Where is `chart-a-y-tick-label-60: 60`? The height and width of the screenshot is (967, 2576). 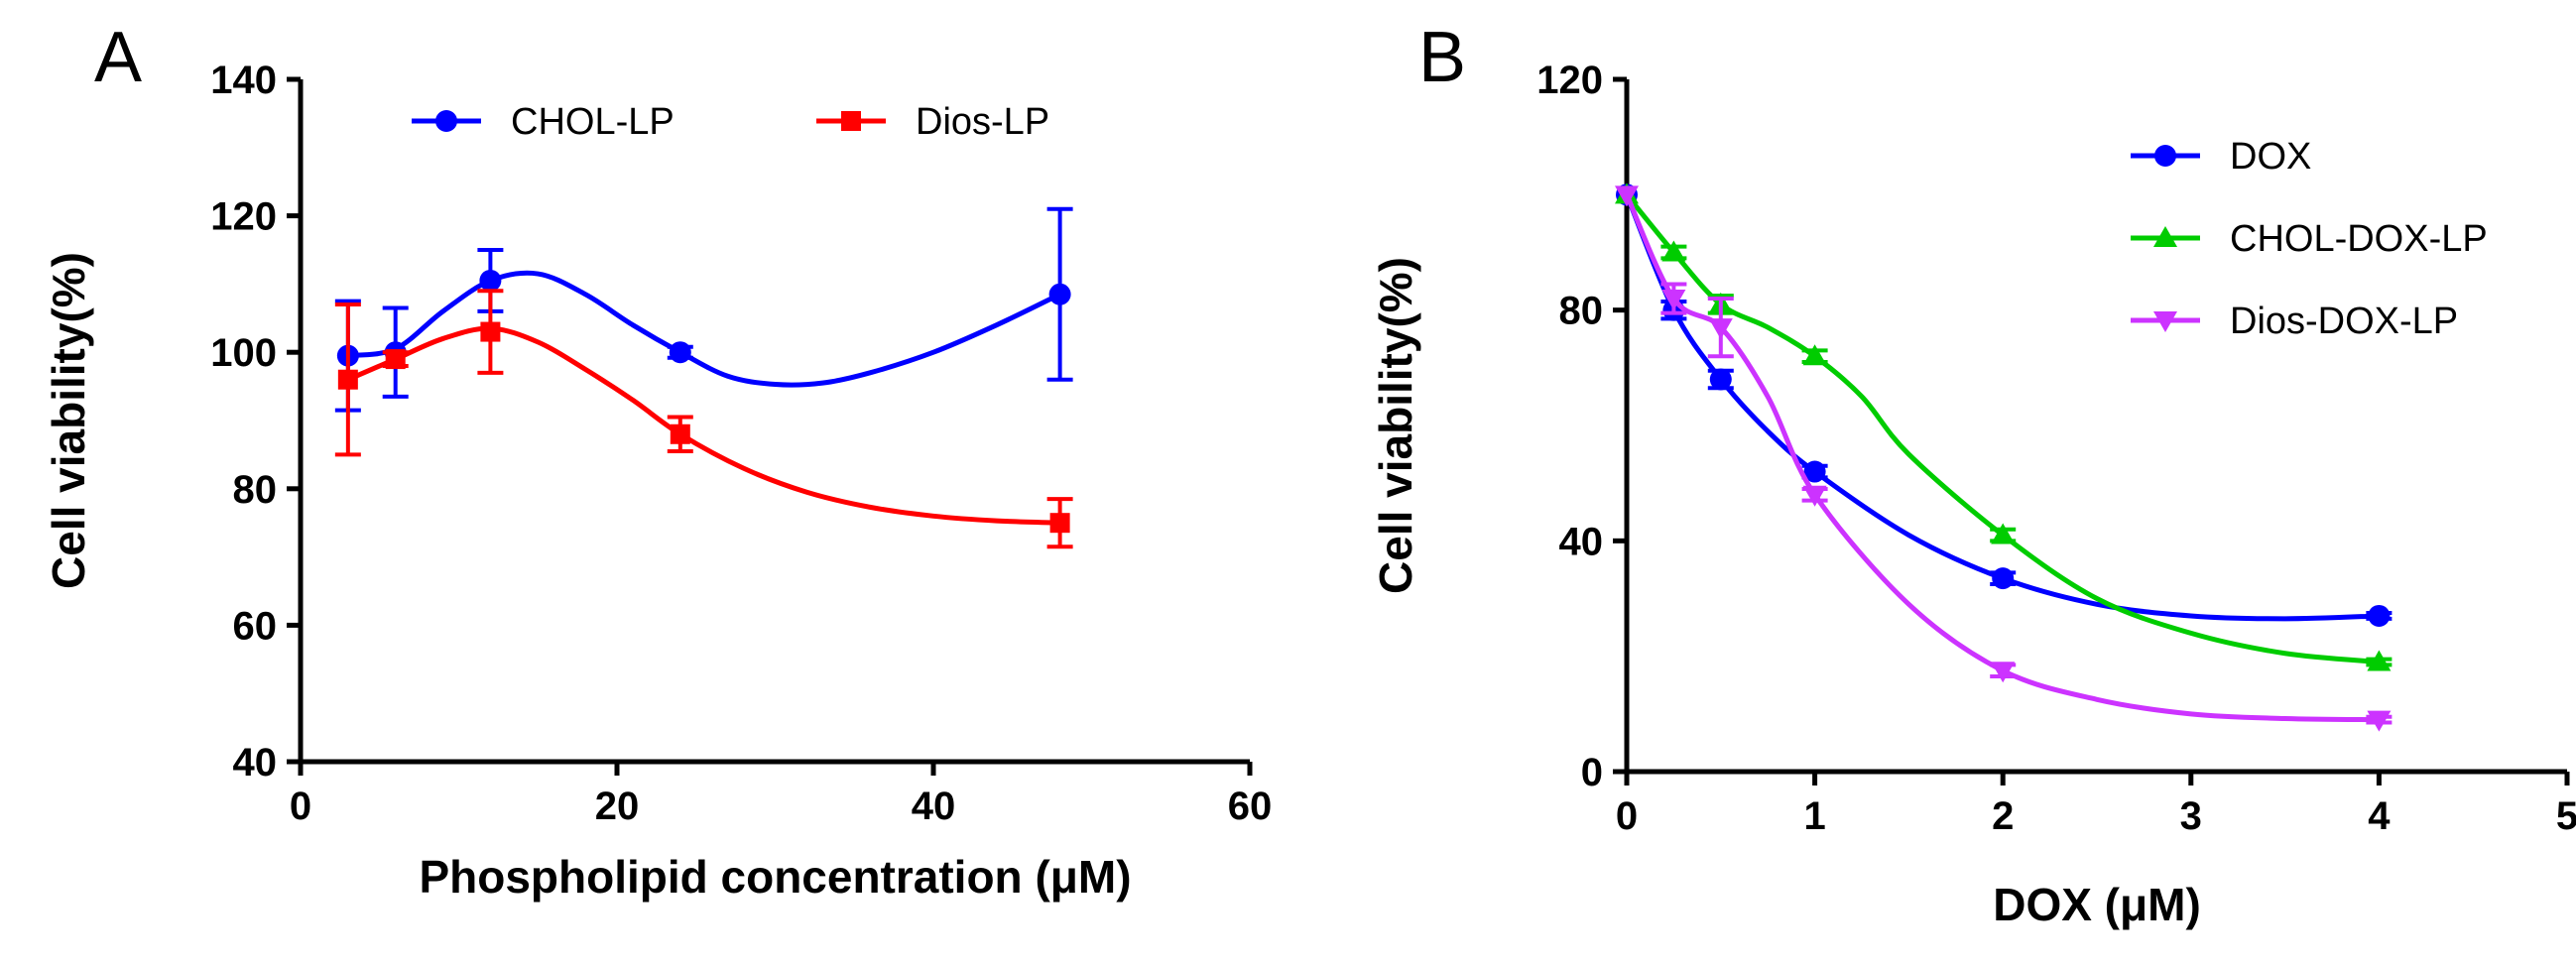 chart-a-y-tick-label-60: 60 is located at coordinates (255, 626).